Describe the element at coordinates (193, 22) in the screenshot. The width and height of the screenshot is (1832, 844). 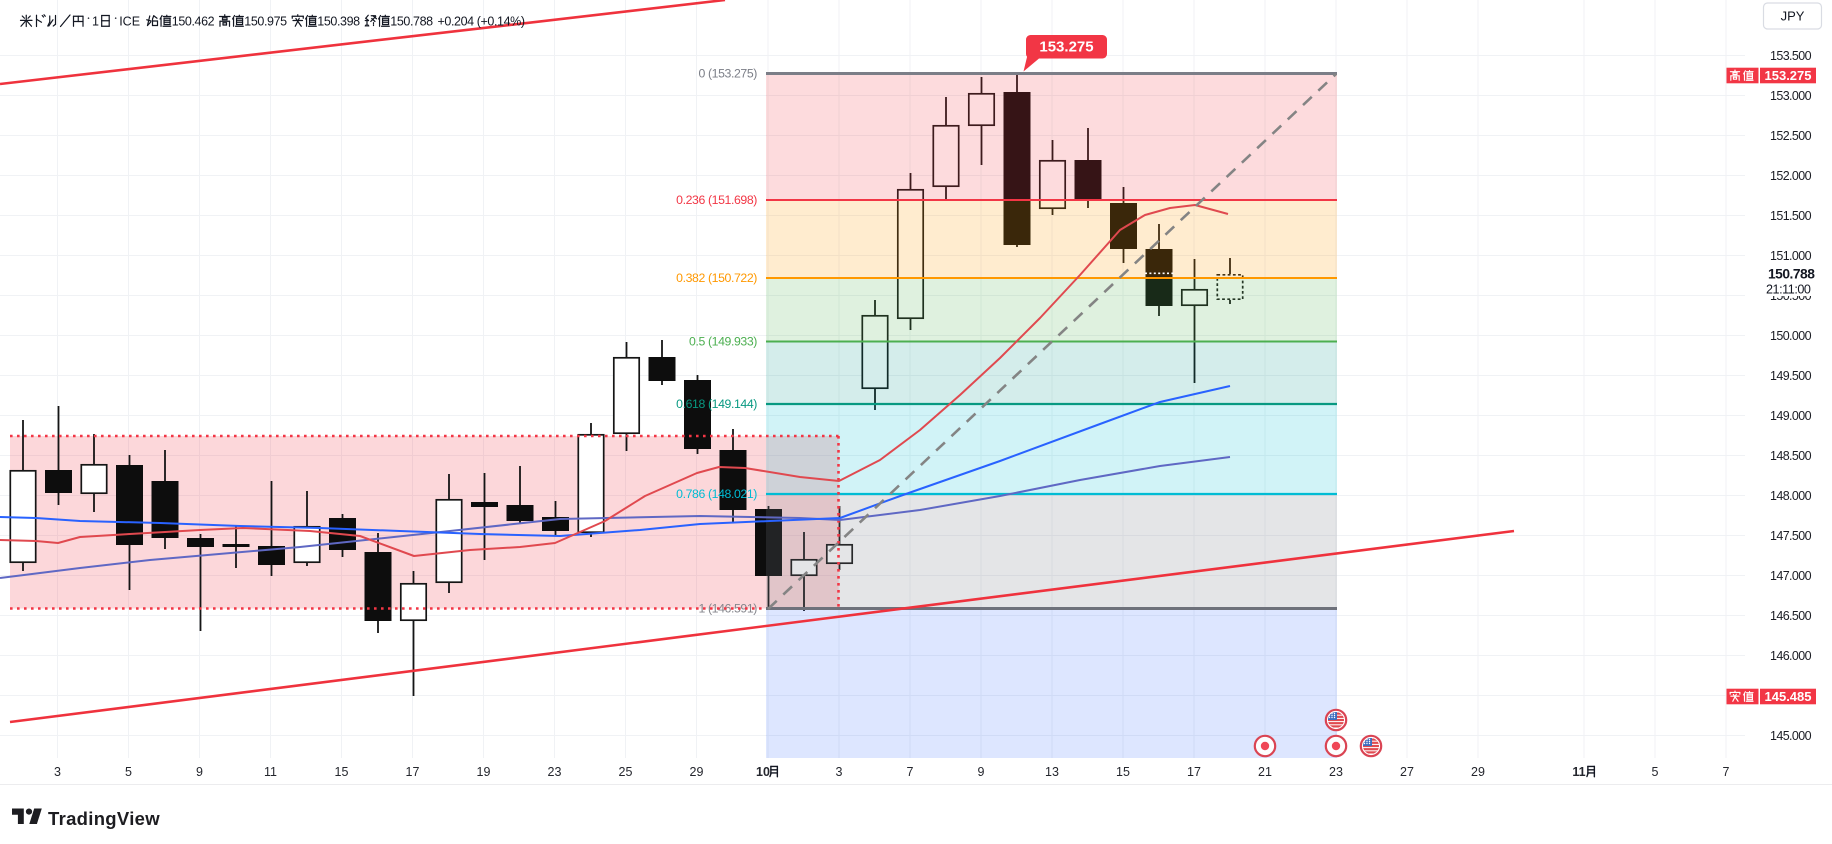
I see `svg-text: 150.462` at that location.